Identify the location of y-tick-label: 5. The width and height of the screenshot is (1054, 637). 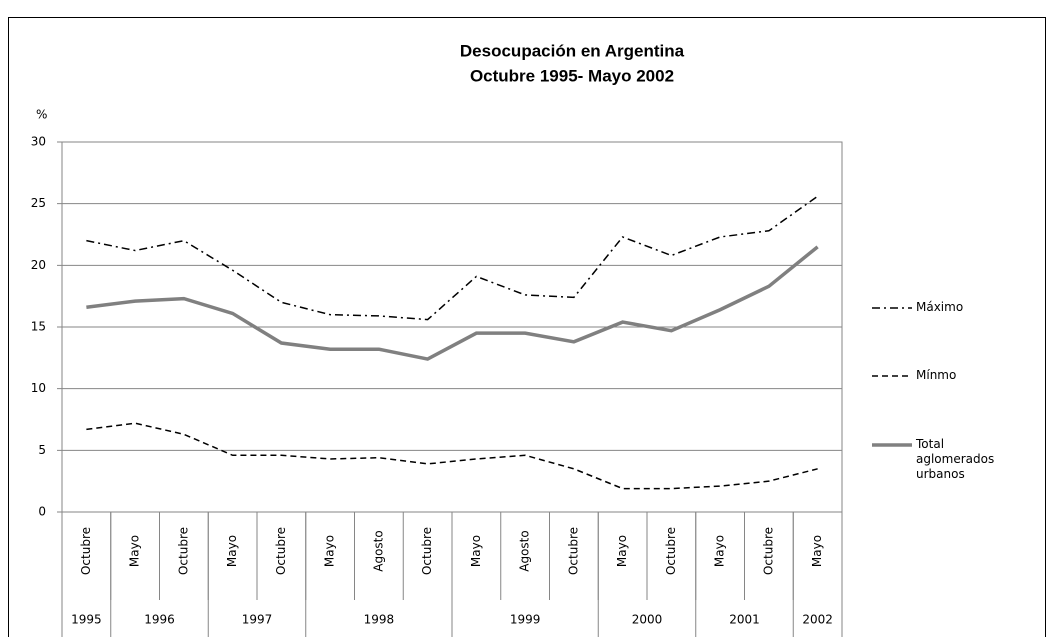
(42, 450).